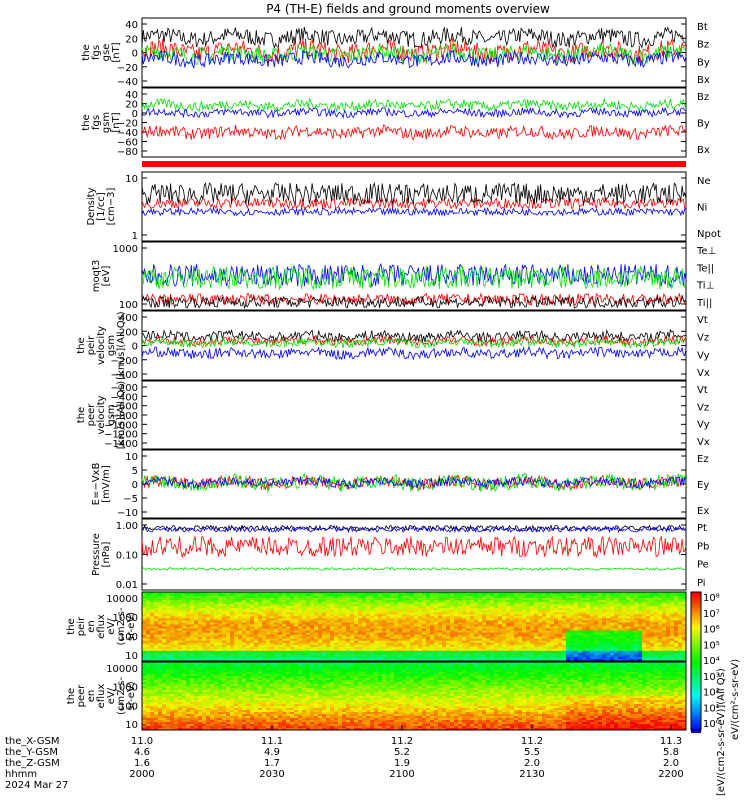 The height and width of the screenshot is (800, 750). I want to click on x-axis-row-label: the_Y-GSM, so click(31, 752).